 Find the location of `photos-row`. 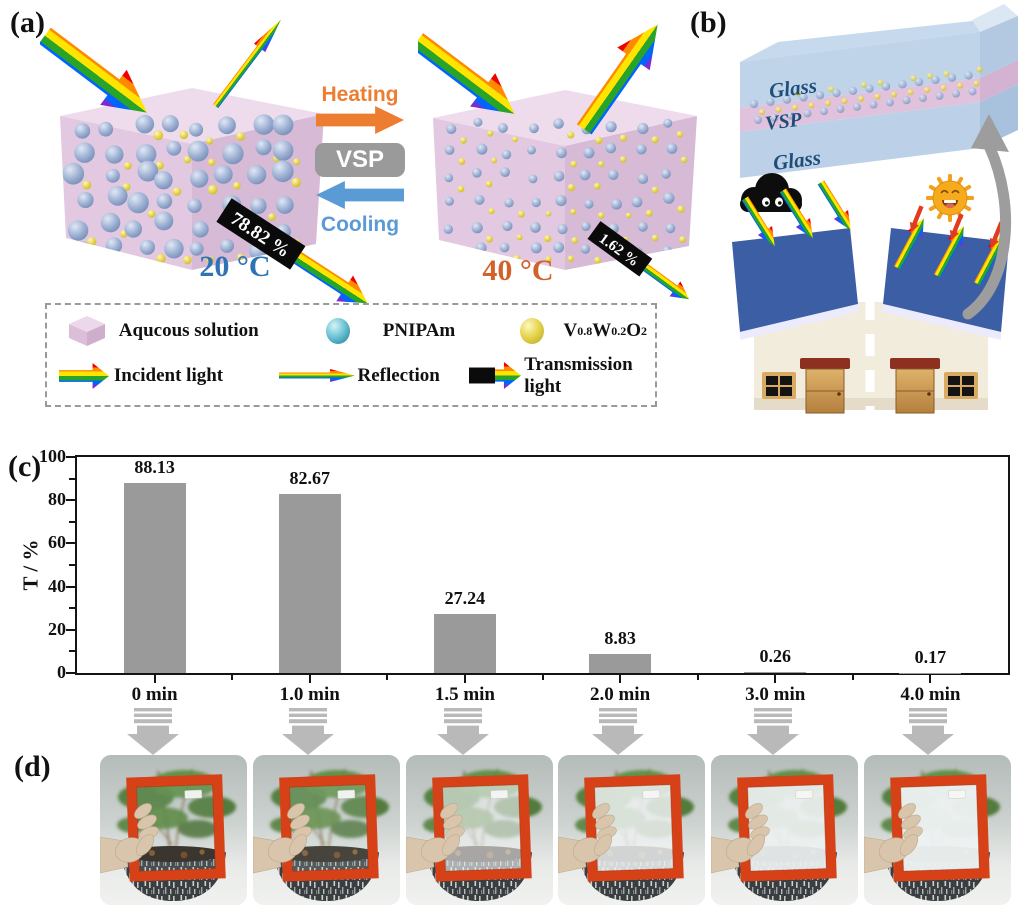

photos-row is located at coordinates (555, 830).